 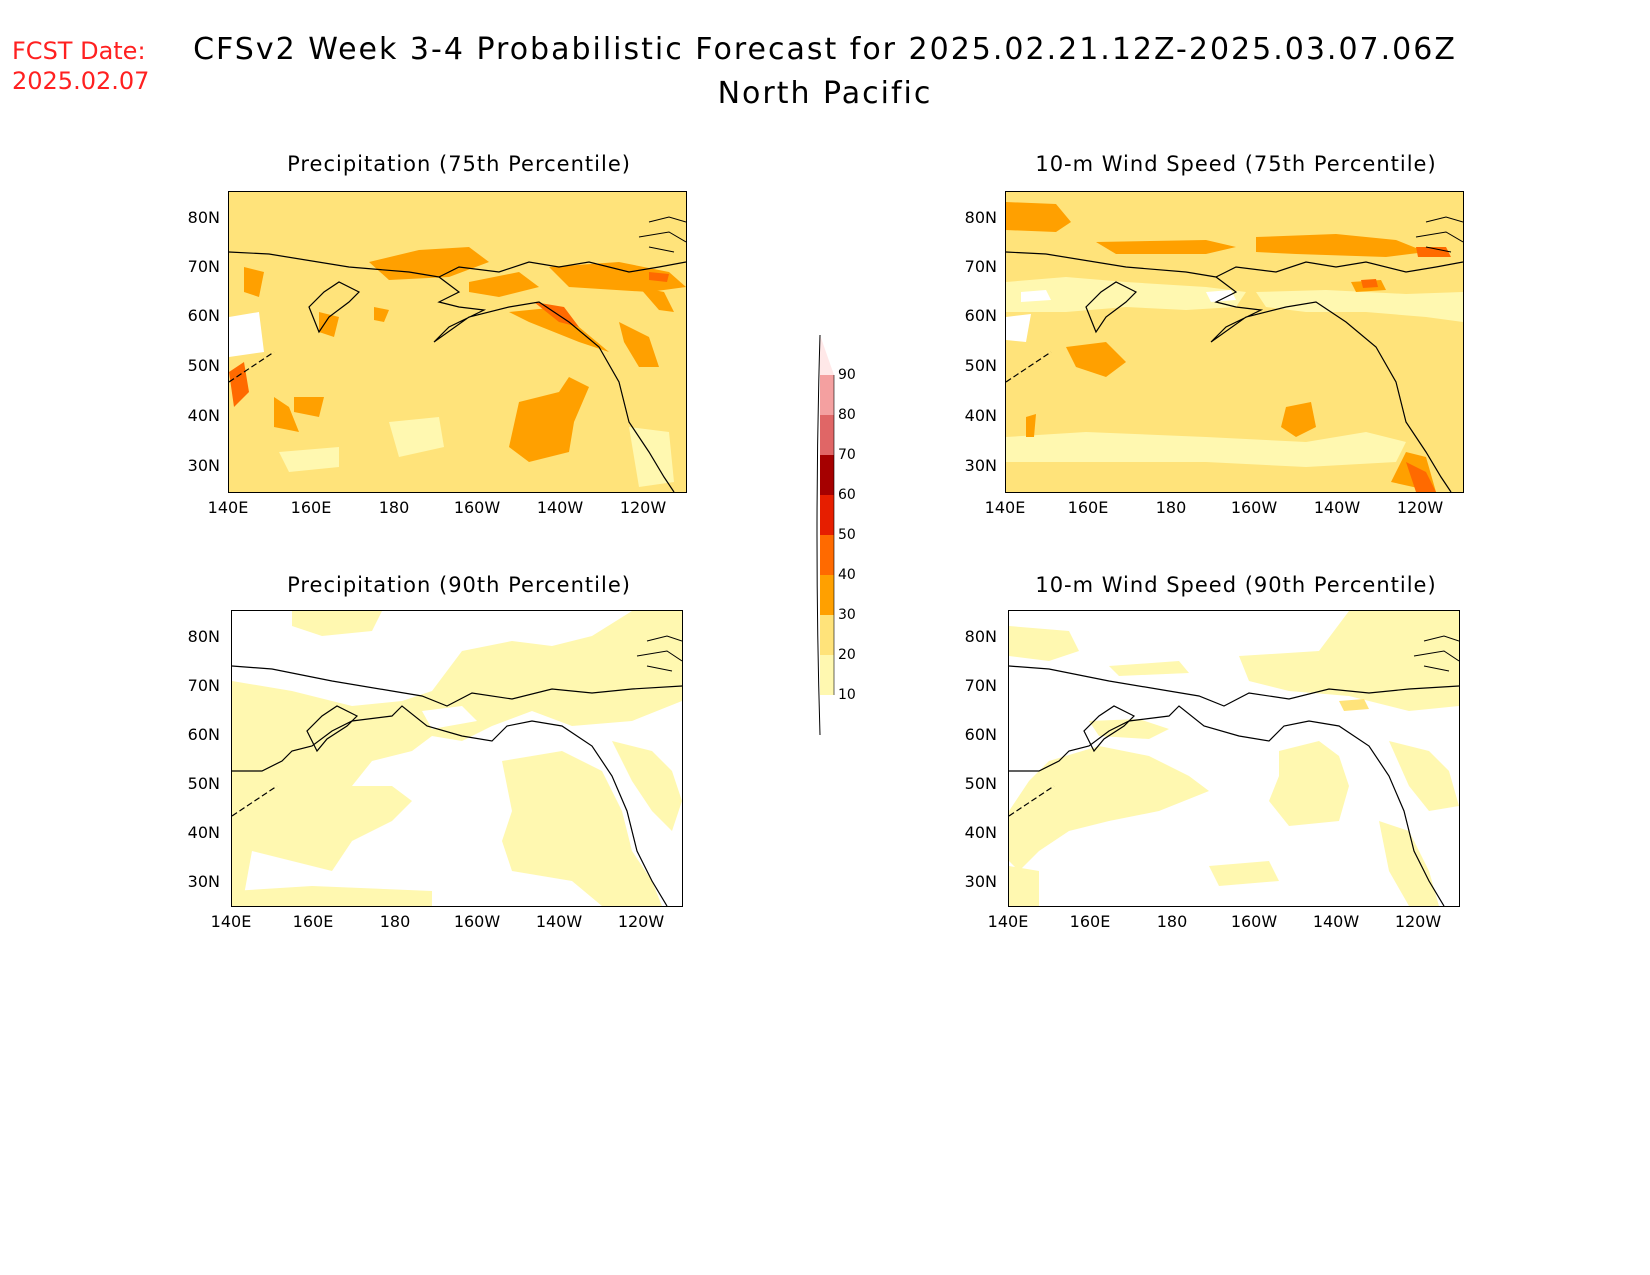 What do you see at coordinates (459, 164) in the screenshot?
I see `panel-title: Precipitation (75th Percentile)` at bounding box center [459, 164].